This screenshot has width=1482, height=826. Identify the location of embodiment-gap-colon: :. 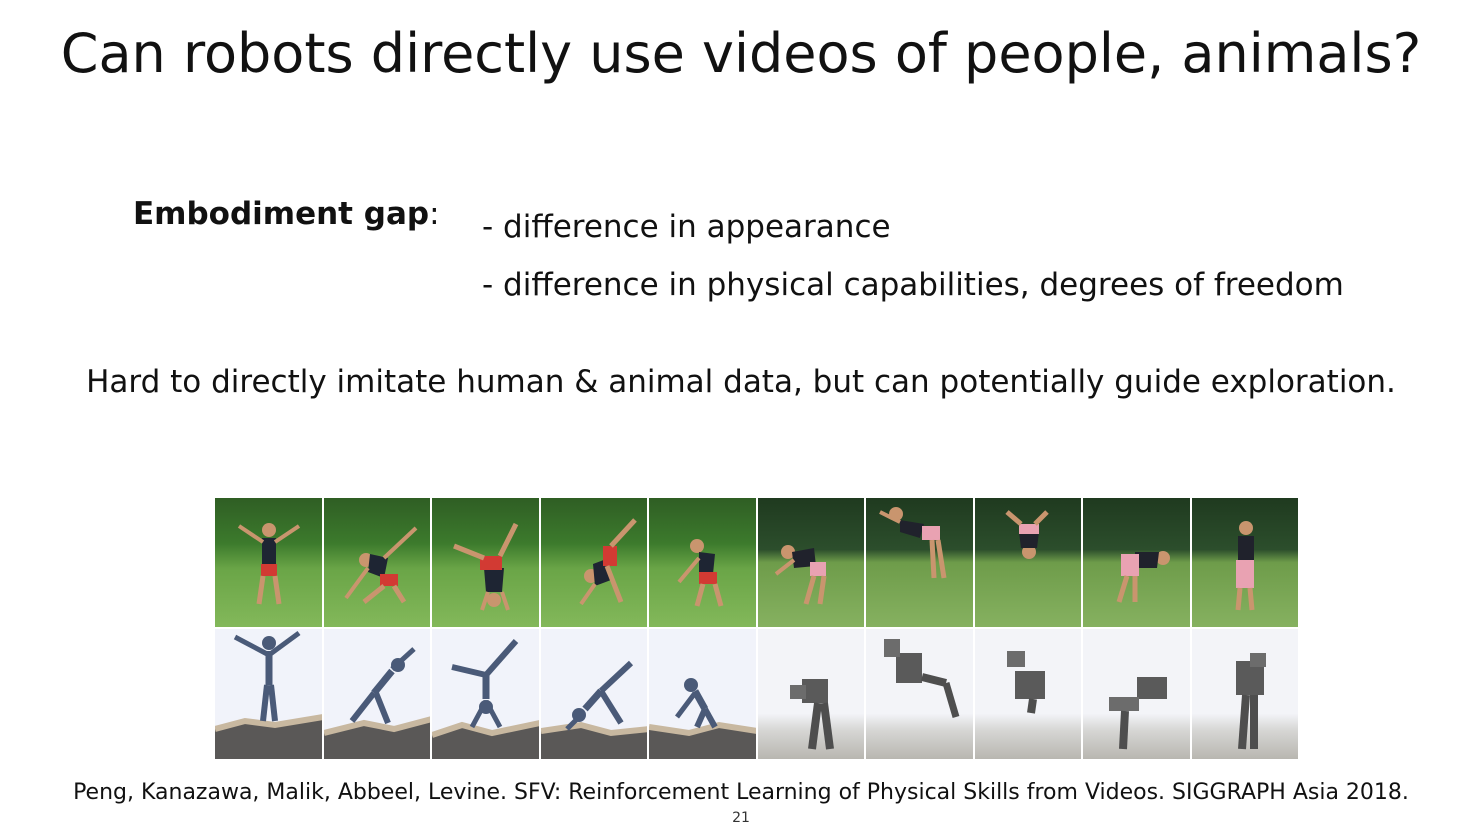
(434, 214).